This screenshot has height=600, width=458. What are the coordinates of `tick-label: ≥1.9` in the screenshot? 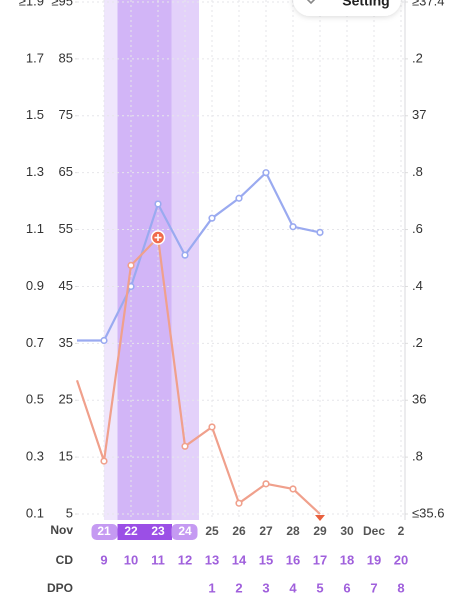 It's located at (31, 4).